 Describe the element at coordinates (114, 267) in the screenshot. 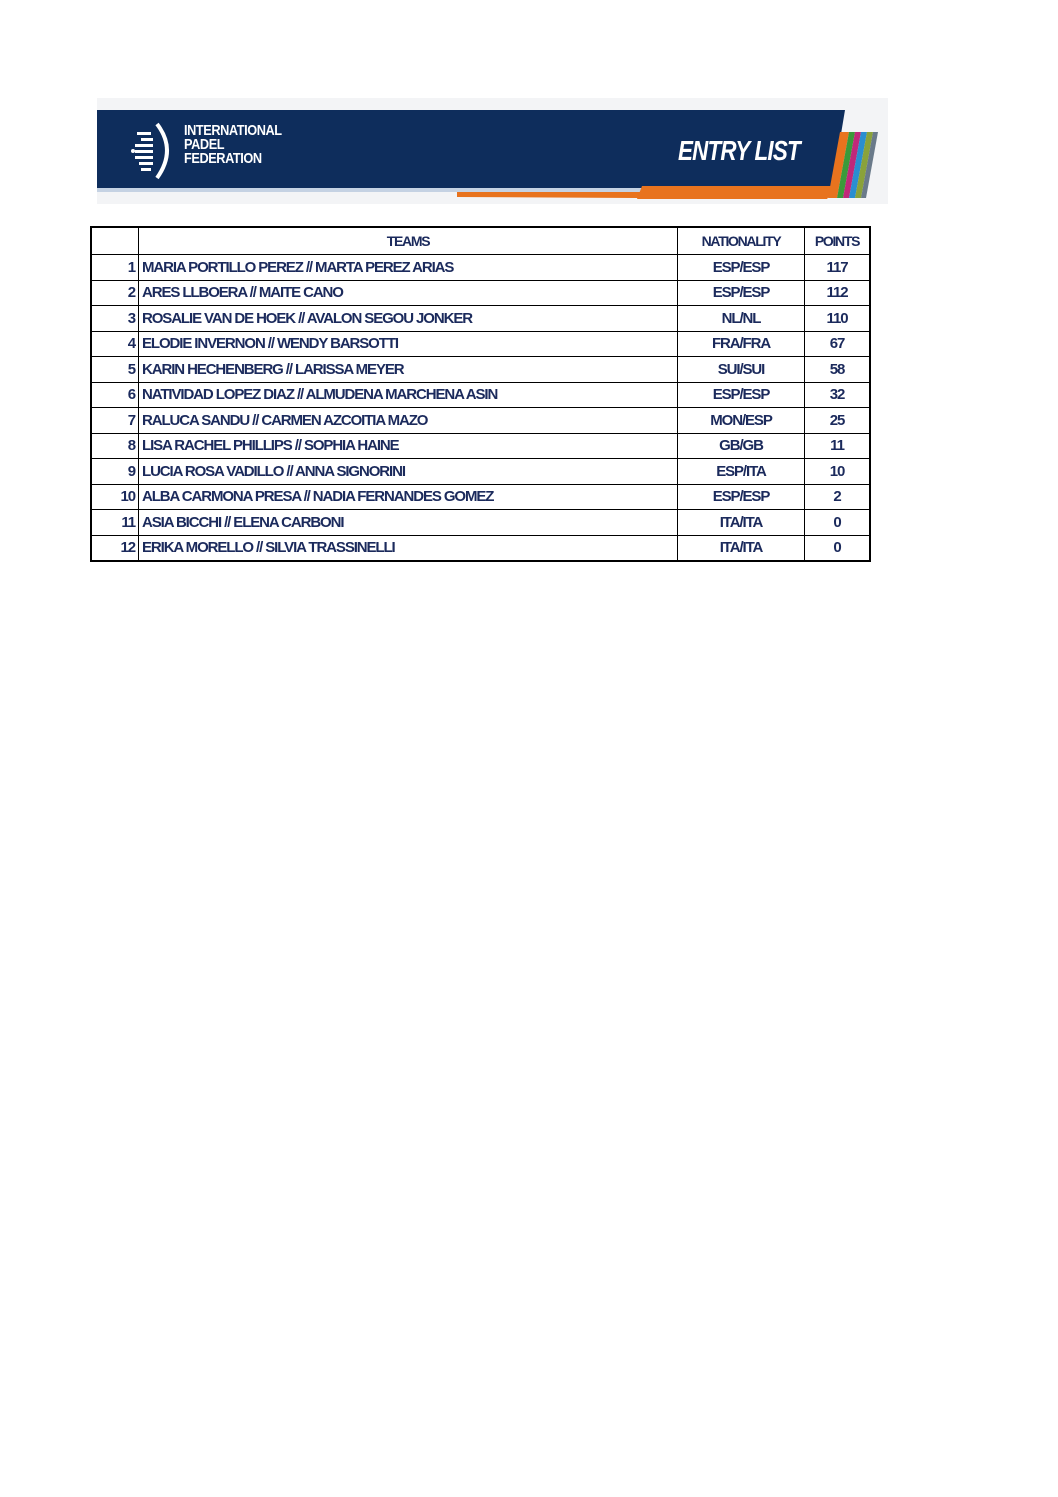

I see `rank-cell: 1` at that location.